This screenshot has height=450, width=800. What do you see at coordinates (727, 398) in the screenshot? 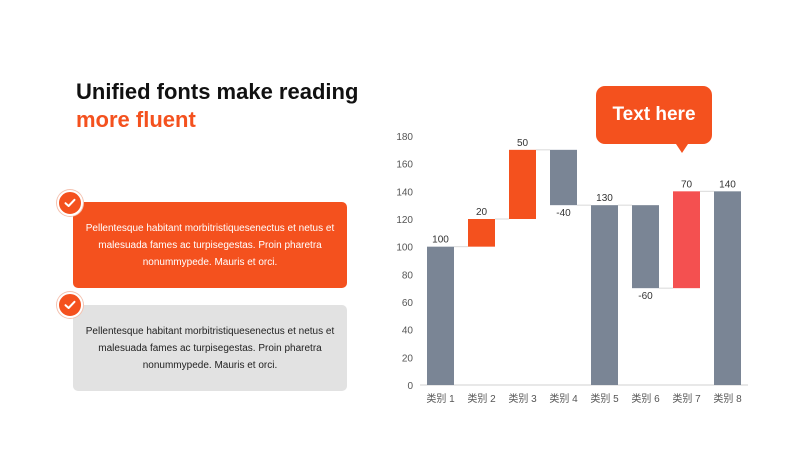
I see `x-tick-label: 类别 8` at bounding box center [727, 398].